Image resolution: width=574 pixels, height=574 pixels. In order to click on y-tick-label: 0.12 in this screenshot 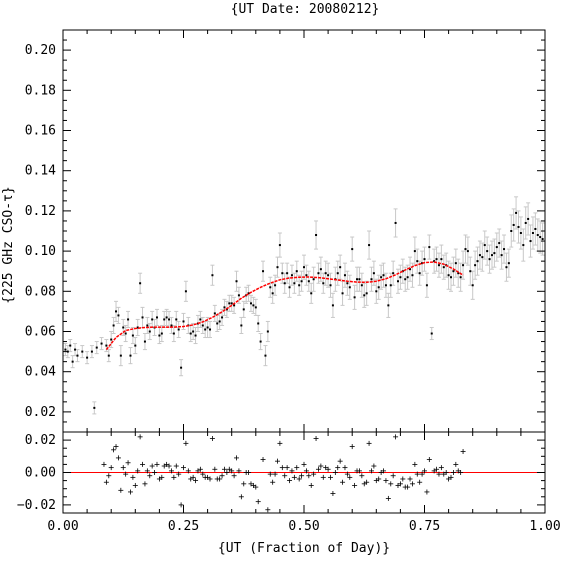, I will do `click(40, 211)`.